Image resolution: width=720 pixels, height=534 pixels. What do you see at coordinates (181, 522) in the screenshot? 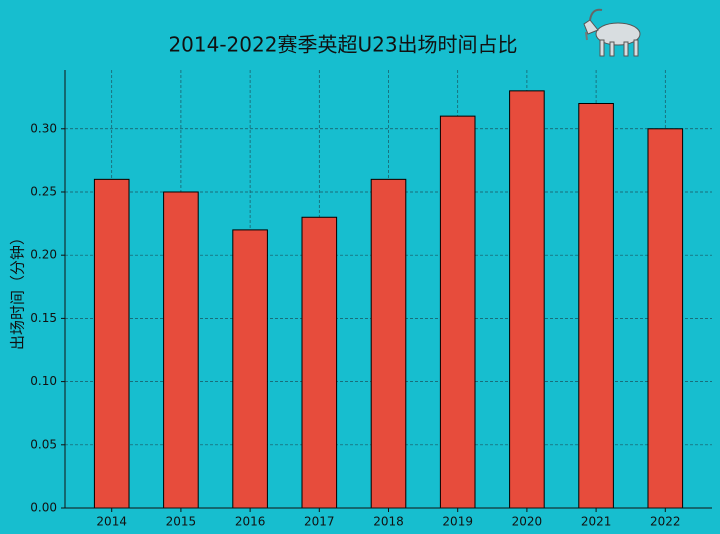
I see `x-tick-label: 2015` at bounding box center [181, 522].